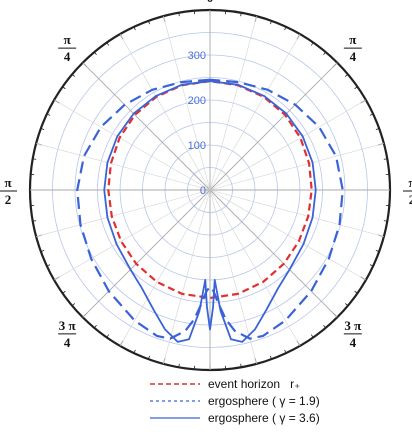 This screenshot has height=436, width=412. What do you see at coordinates (203, 191) in the screenshot?
I see `radial-tick-label: 0` at bounding box center [203, 191].